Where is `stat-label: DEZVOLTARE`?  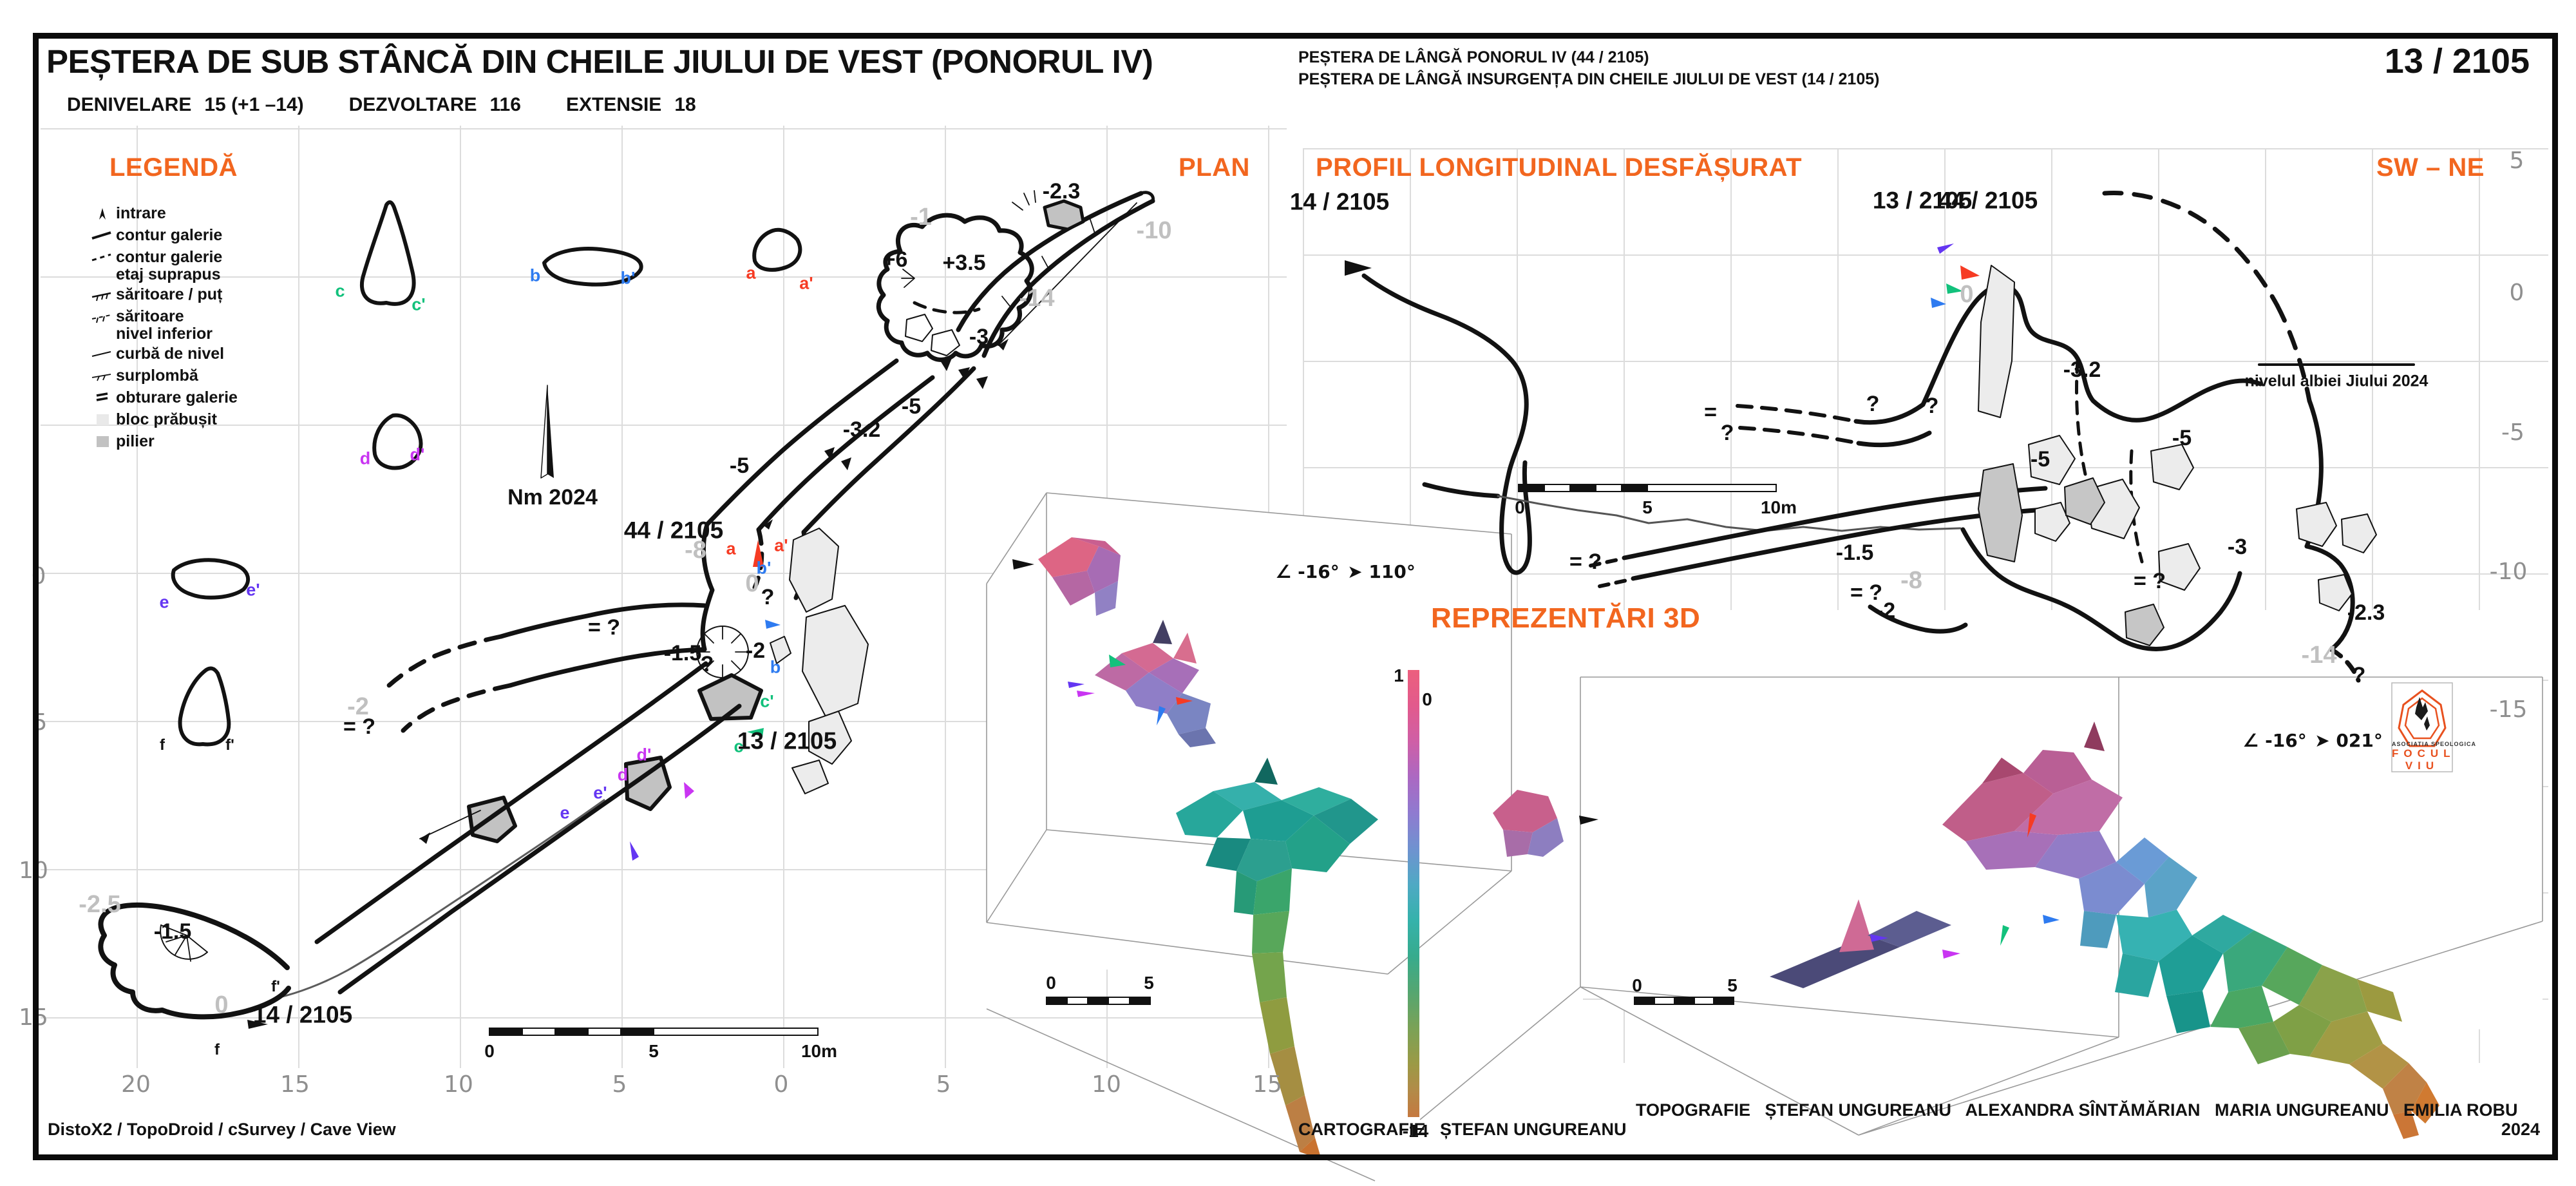 stat-label: DEZVOLTARE is located at coordinates (413, 104).